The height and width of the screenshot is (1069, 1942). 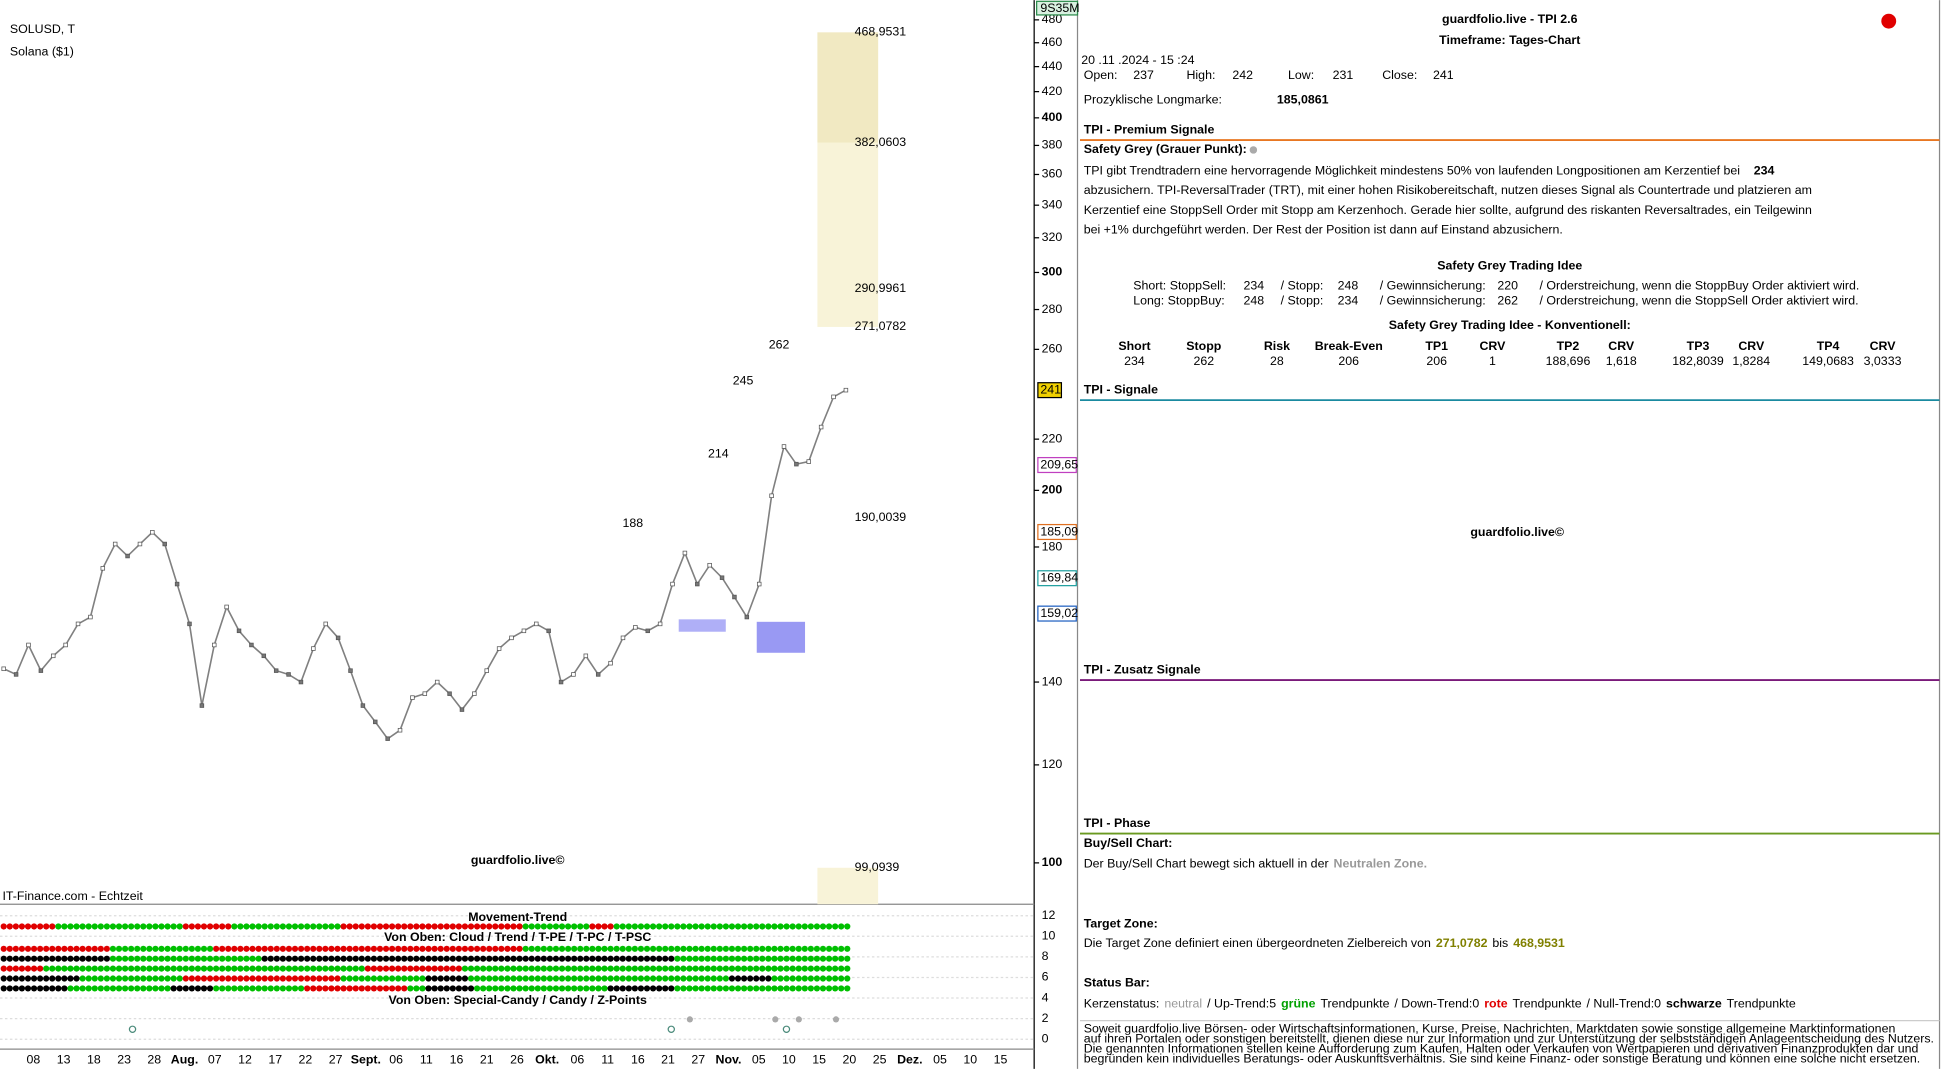 What do you see at coordinates (1500, 943) in the screenshot?
I see `target-line-part: bis` at bounding box center [1500, 943].